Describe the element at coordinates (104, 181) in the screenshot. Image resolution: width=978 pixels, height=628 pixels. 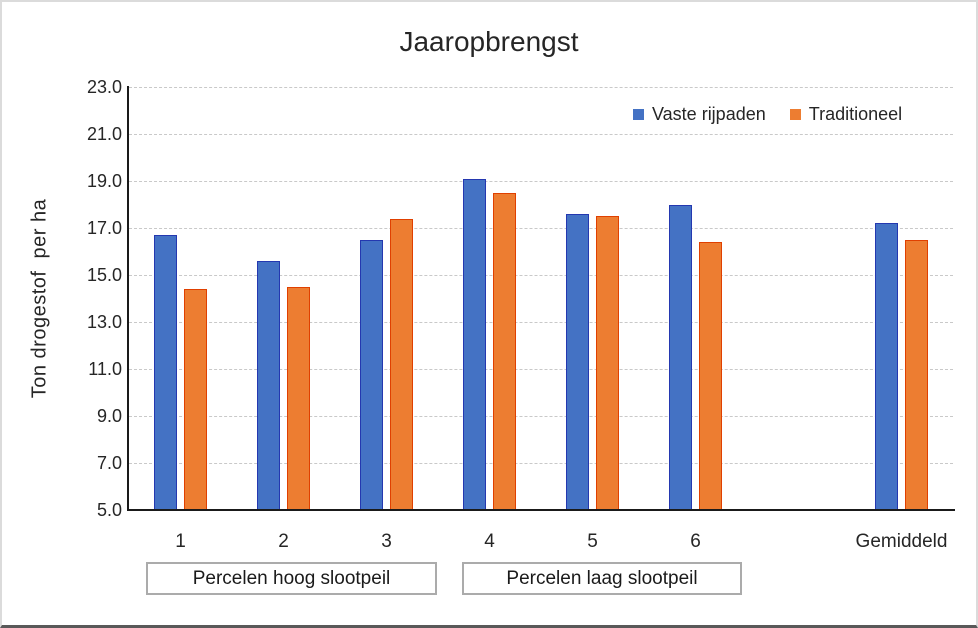
I see `y-axis-tick-label: 19.0` at that location.